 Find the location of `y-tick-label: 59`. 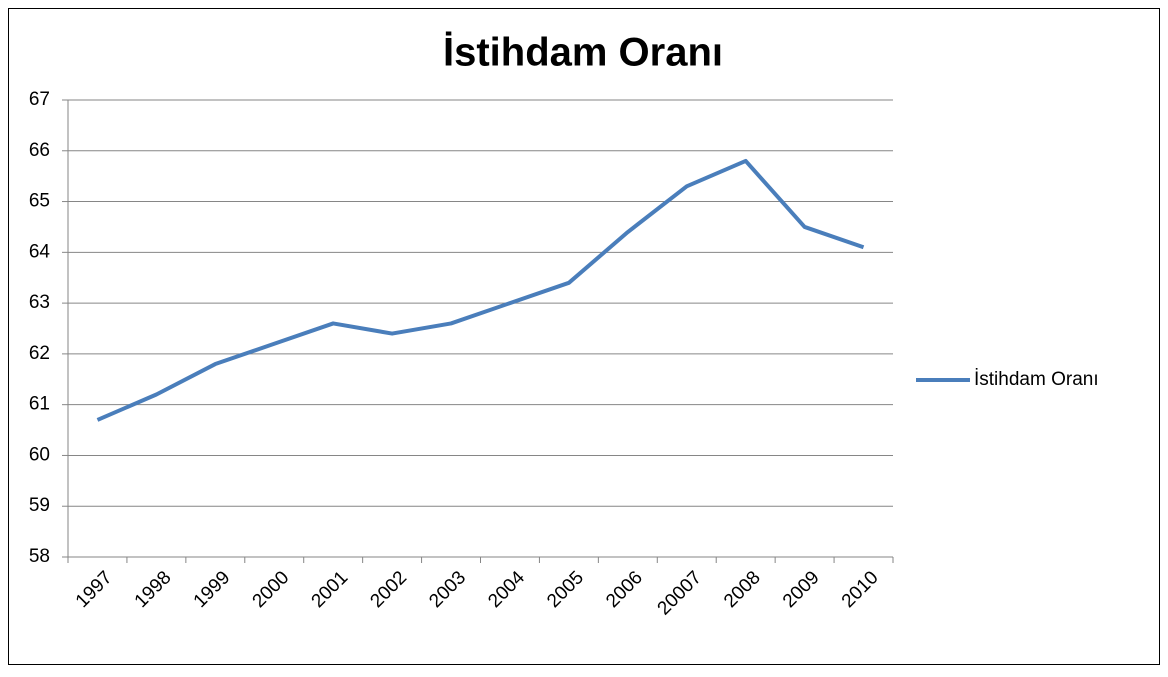

y-tick-label: 59 is located at coordinates (39, 505).